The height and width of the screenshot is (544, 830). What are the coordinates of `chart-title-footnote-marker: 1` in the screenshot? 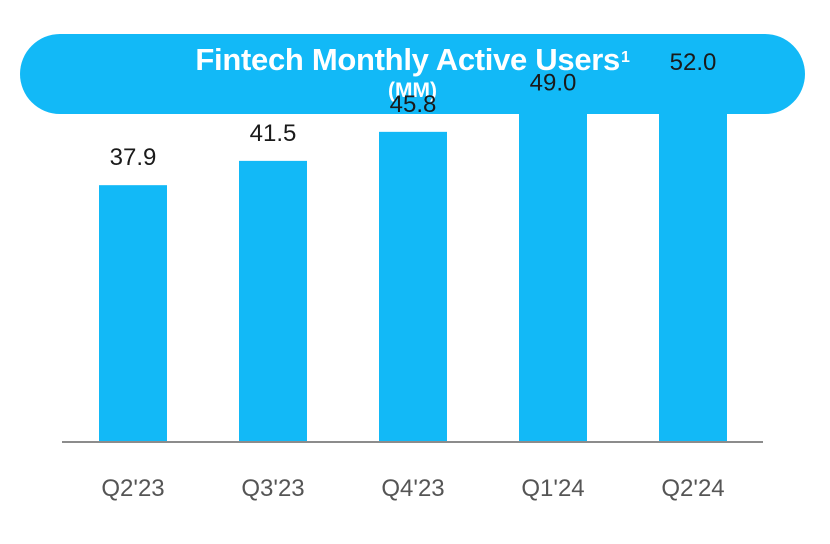 It's located at (625, 57).